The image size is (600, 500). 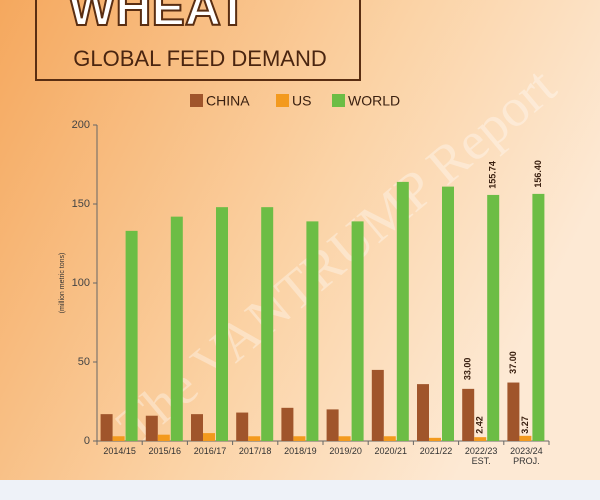 I want to click on x-tick-label: 2023/24 PROJ., so click(x=526, y=456).